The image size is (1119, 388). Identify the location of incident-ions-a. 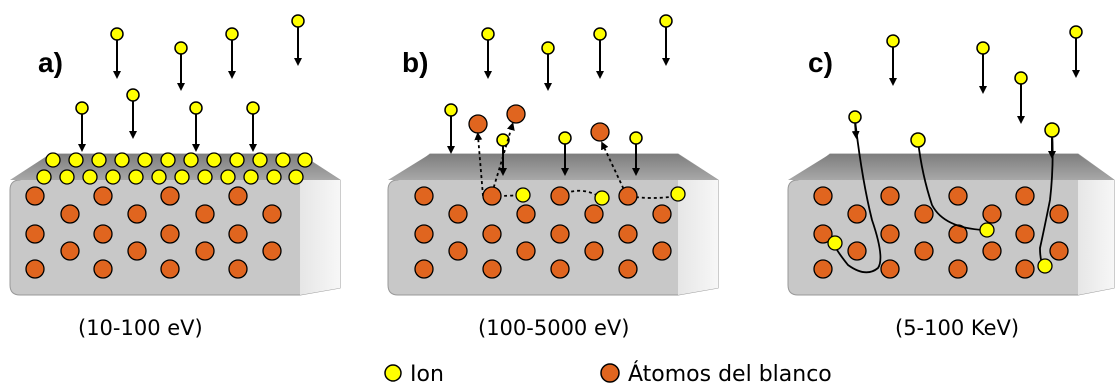
(190, 83).